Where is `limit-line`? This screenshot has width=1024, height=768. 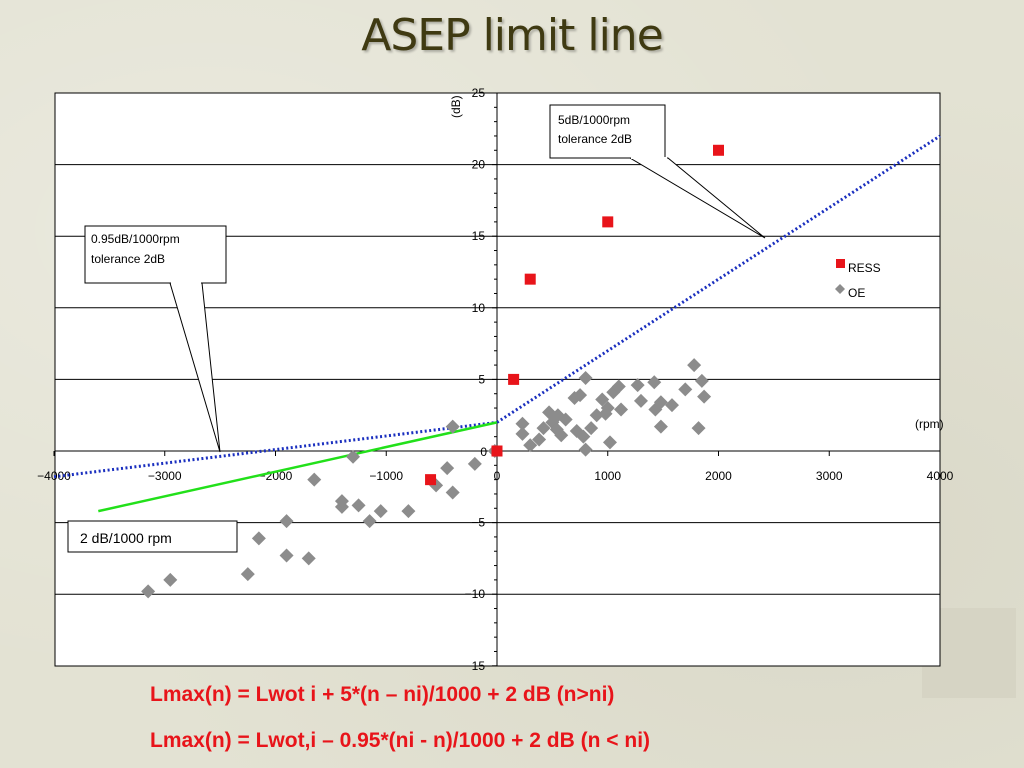 limit-line is located at coordinates (298, 467).